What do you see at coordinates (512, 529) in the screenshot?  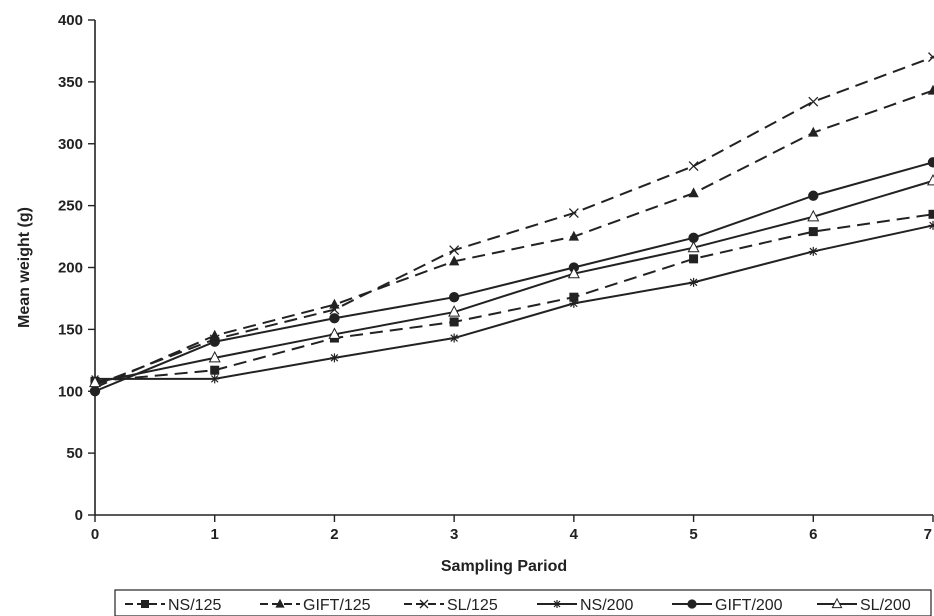 I see `x-axis-ticks: 0 1 2 3 4 5 6 7` at bounding box center [512, 529].